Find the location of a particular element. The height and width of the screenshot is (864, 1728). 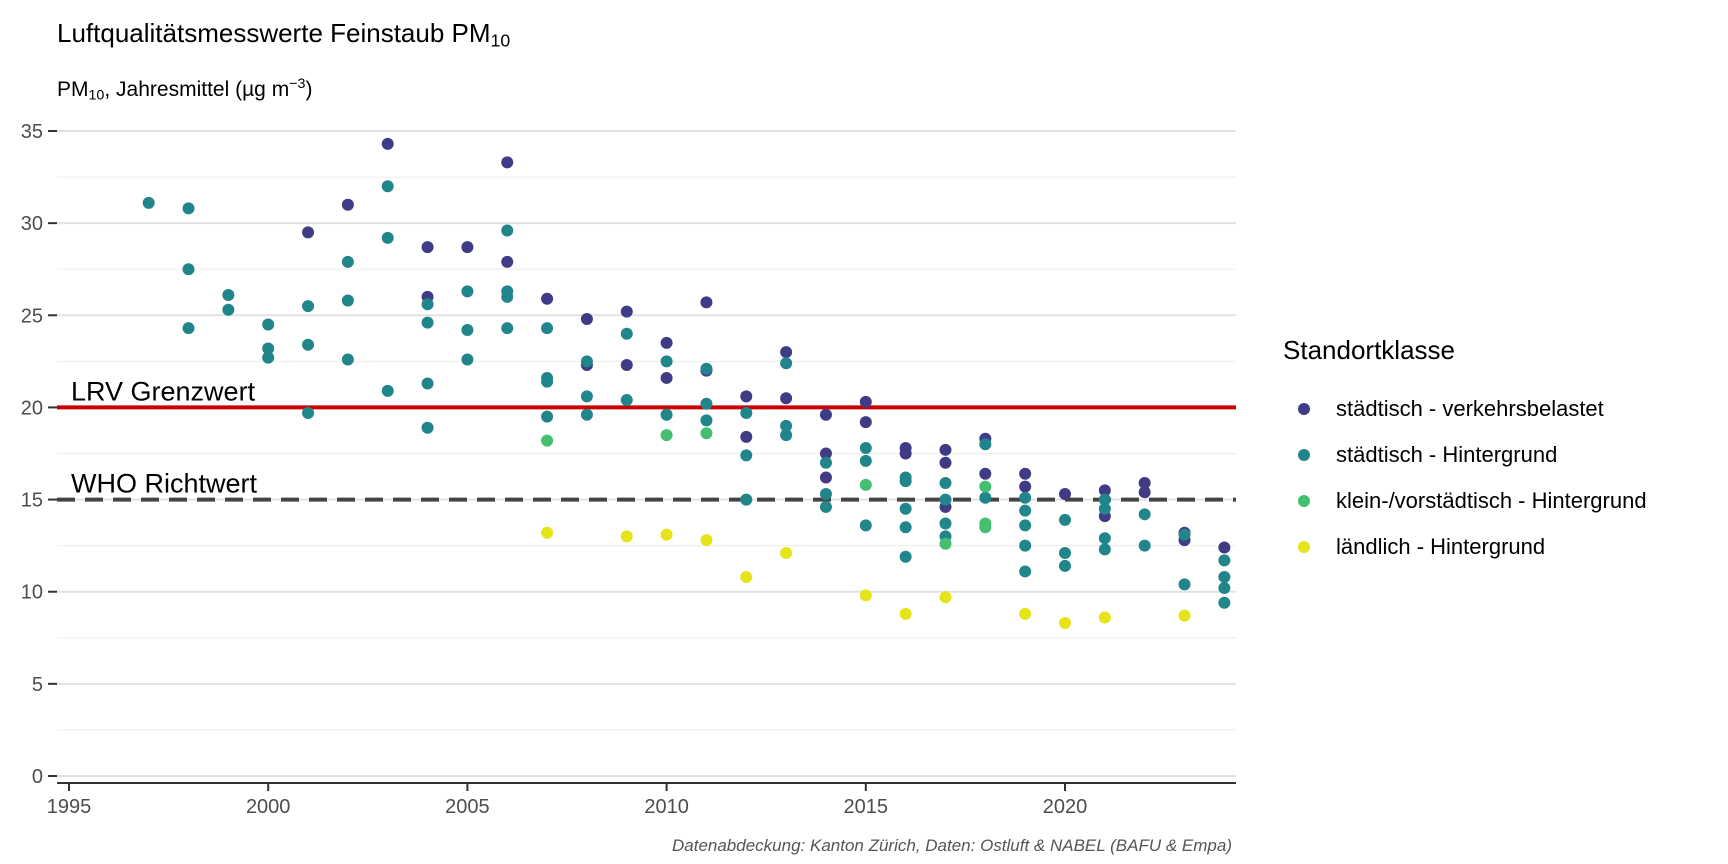

reference-line-label: WHO Richtwert is located at coordinates (164, 484).